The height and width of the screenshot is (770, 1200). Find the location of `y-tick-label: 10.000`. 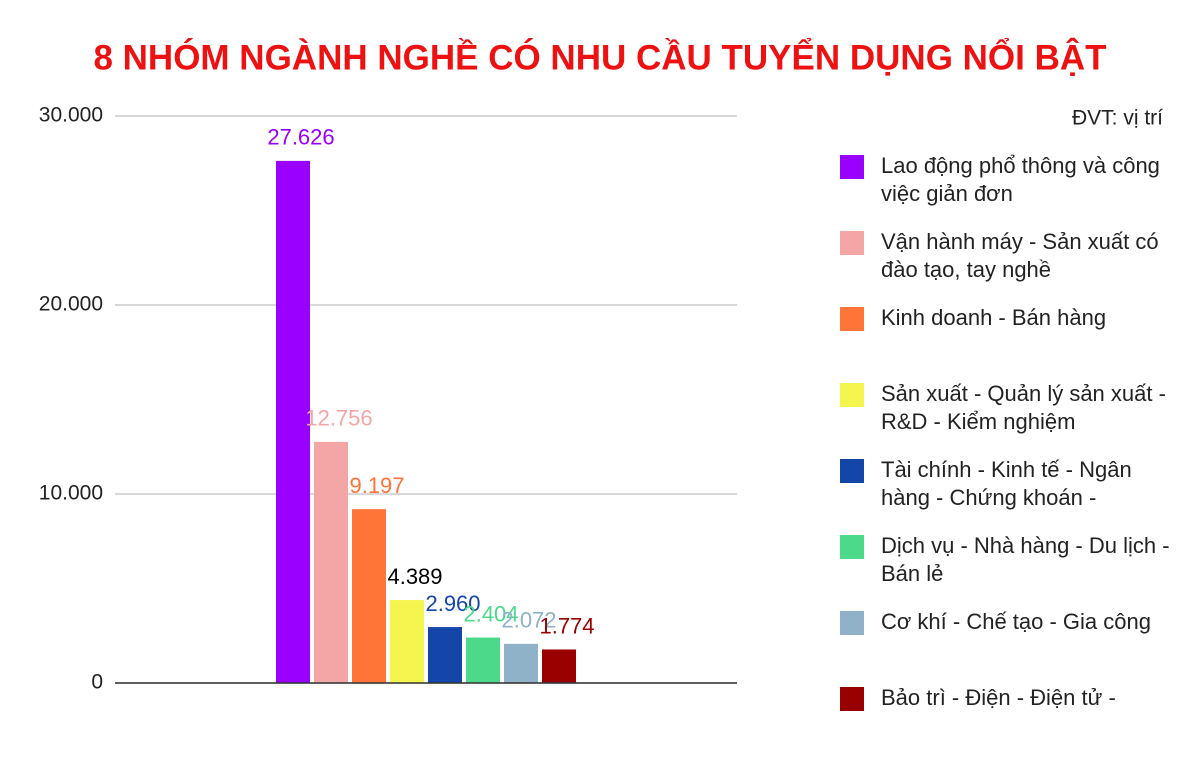

y-tick-label: 10.000 is located at coordinates (71, 493).